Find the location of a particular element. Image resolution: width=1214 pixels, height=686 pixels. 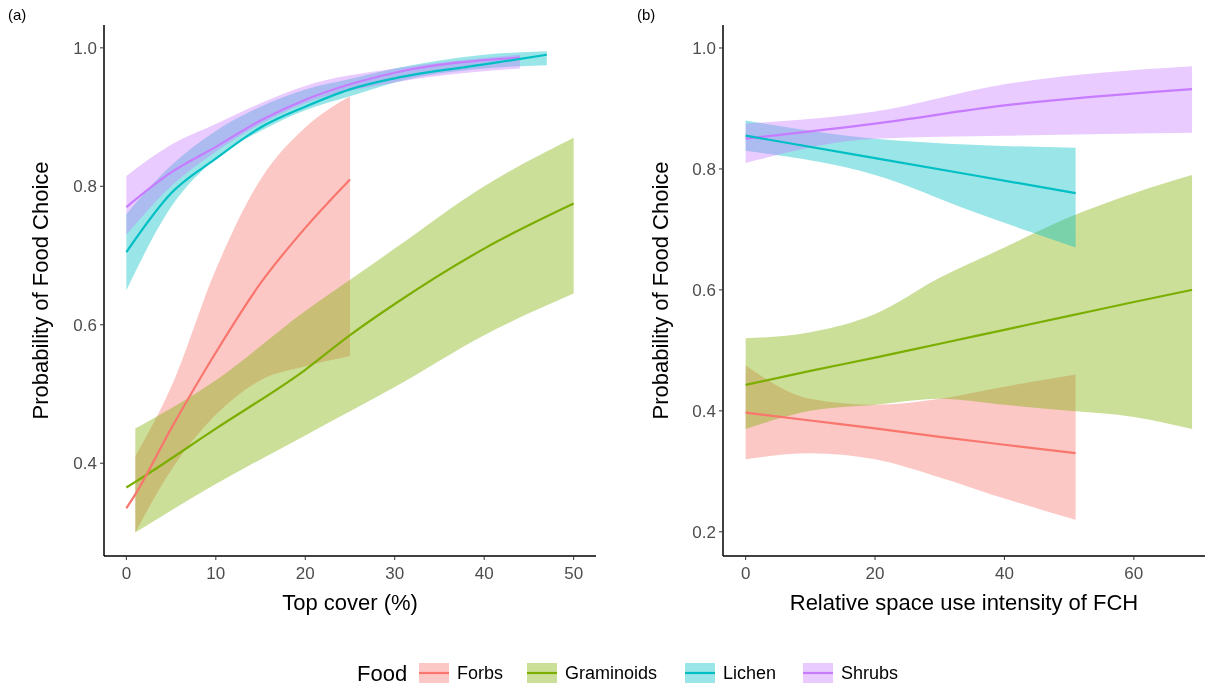

x-axis-title: Relative space use intensity of FCH is located at coordinates (964, 602).